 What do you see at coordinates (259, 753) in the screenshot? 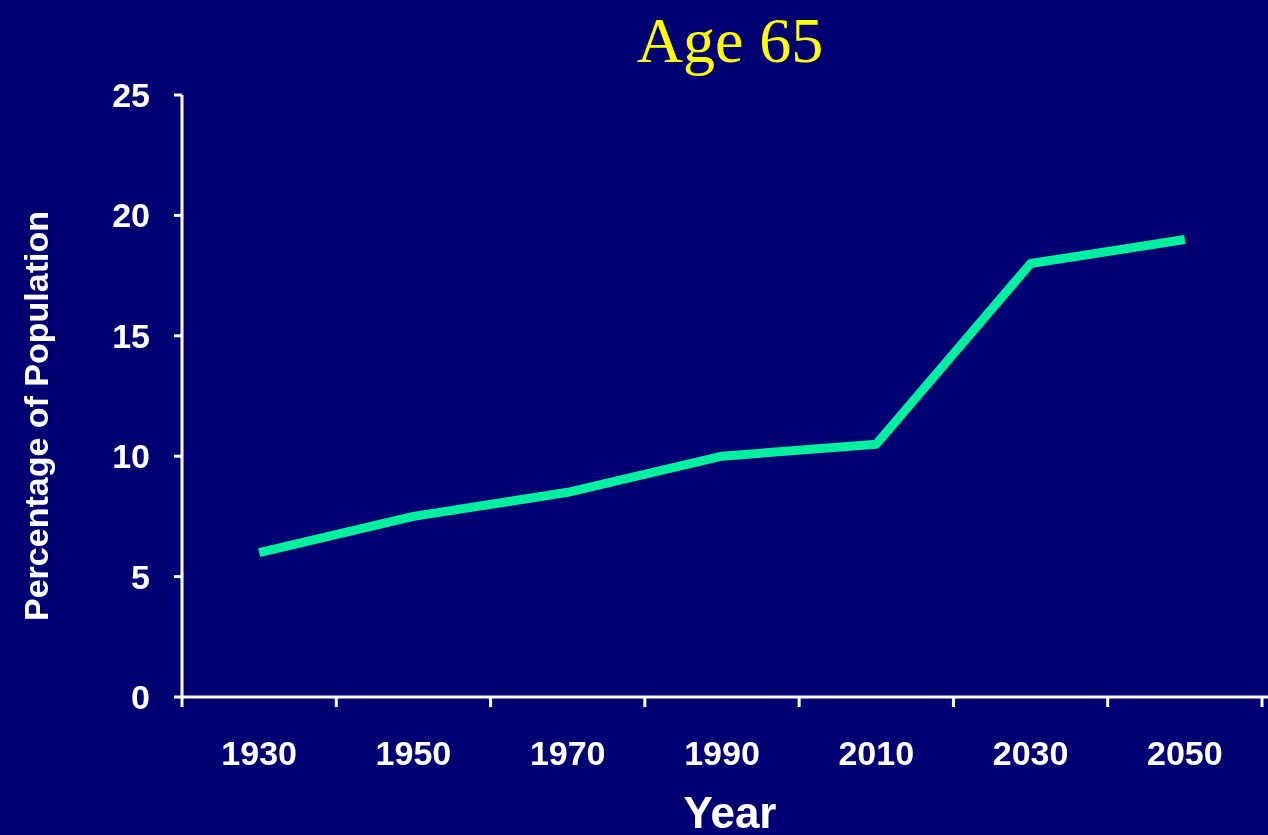
I see `x-tick-label: 1930` at bounding box center [259, 753].